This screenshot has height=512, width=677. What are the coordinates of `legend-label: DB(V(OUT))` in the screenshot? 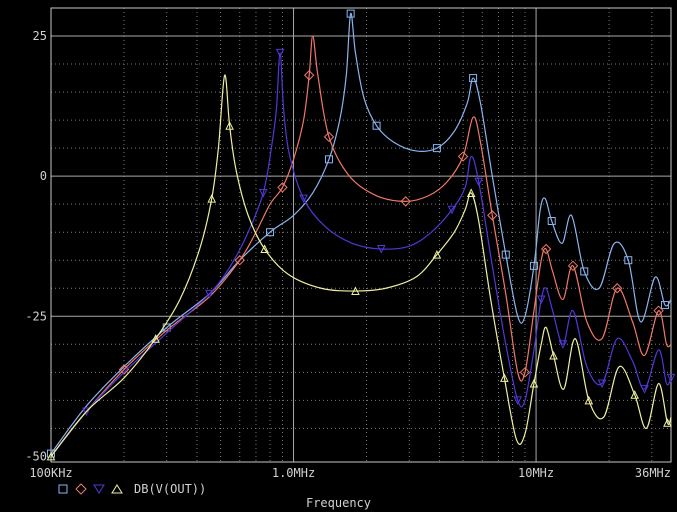 It's located at (170, 489).